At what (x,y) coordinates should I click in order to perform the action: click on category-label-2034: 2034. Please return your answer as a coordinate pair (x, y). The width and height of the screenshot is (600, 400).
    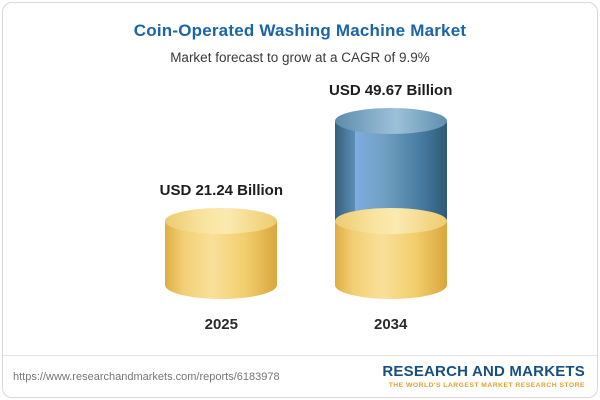
    Looking at the image, I should click on (391, 324).